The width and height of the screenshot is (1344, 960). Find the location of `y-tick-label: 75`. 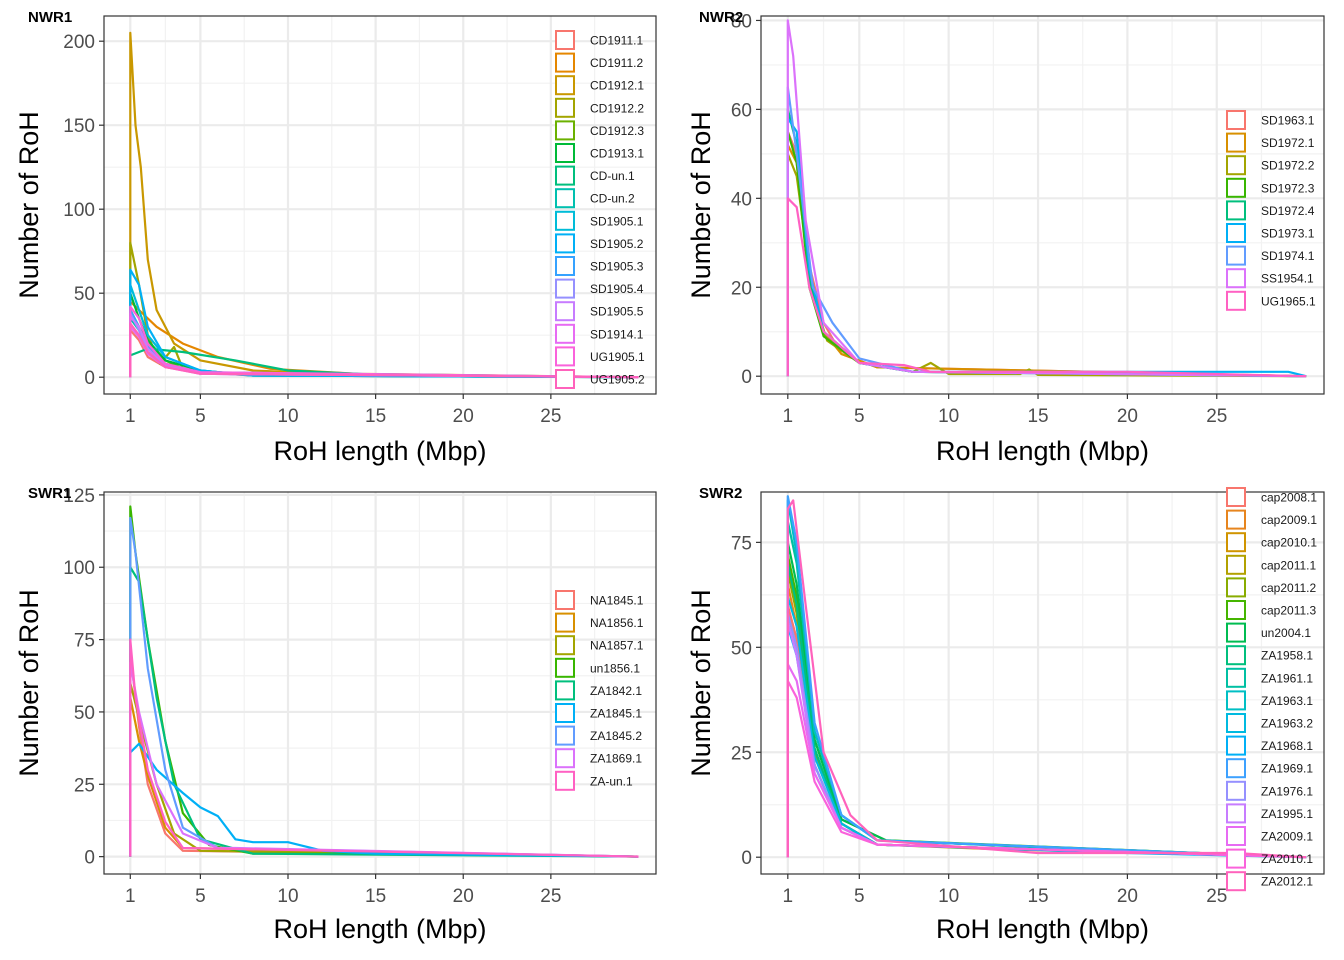

y-tick-label: 75 is located at coordinates (84, 641).